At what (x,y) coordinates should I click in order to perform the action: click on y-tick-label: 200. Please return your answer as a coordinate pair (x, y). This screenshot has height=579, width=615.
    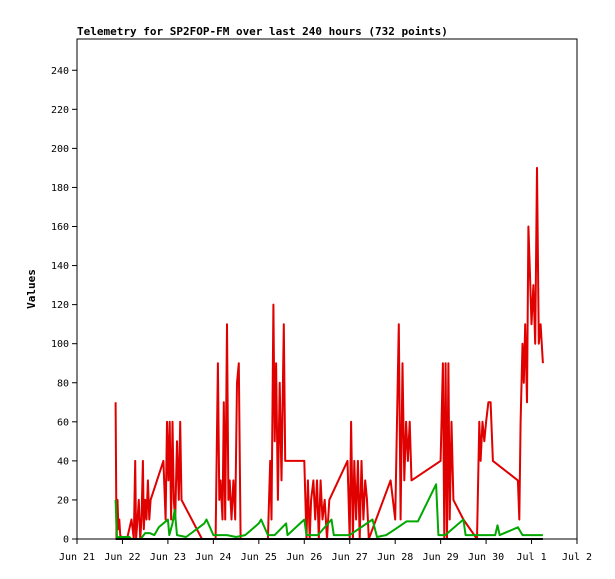
    Looking at the image, I should click on (60, 149).